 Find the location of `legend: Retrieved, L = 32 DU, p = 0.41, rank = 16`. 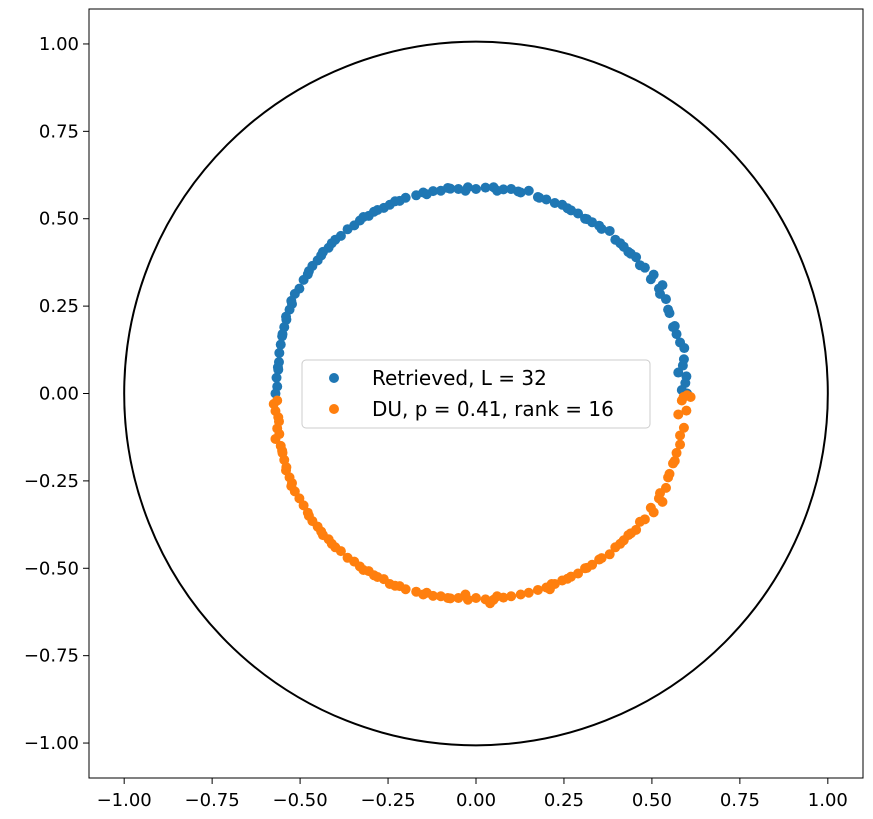

legend: Retrieved, L = 32 DU, p = 0.41, rank = 16 is located at coordinates (476, 394).